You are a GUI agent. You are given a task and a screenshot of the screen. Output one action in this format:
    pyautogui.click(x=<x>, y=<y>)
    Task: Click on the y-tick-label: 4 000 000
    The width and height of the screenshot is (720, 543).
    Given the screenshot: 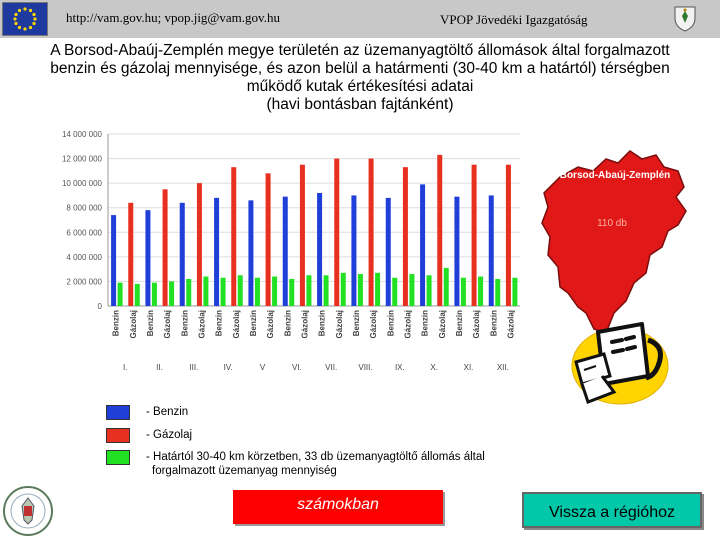 What is the action you would take?
    pyautogui.click(x=84, y=257)
    